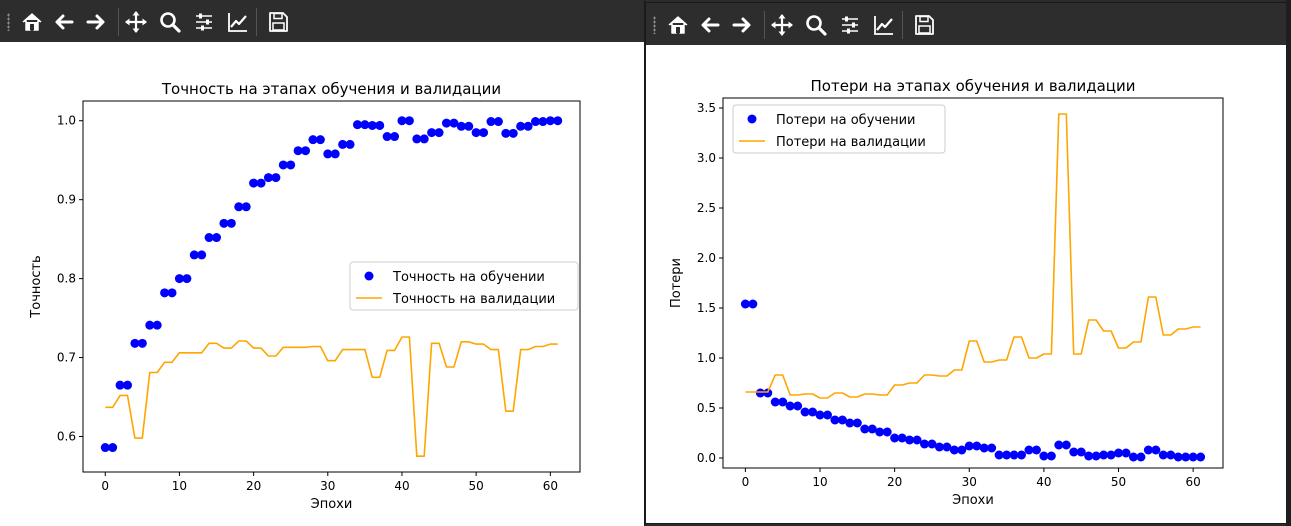 The height and width of the screenshot is (526, 1291). Describe the element at coordinates (969, 482) in the screenshot. I see `x-tick-label: 30` at that location.